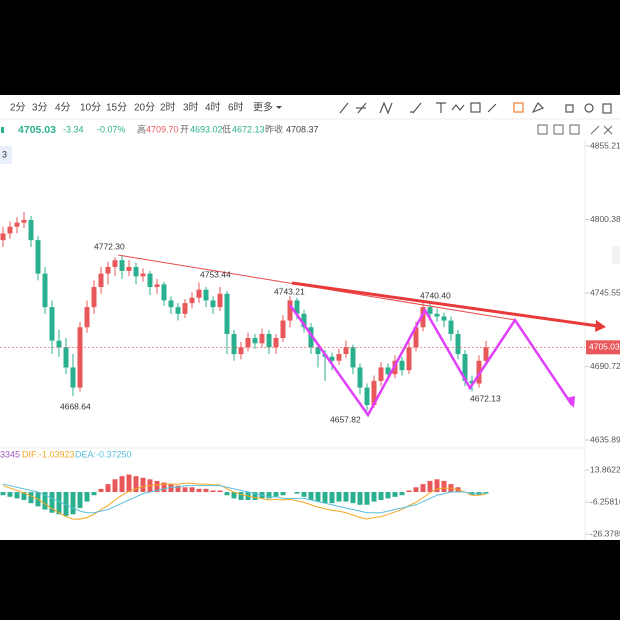 This screenshot has width=620, height=620. What do you see at coordinates (63, 108) in the screenshot?
I see `period-tab: 4分` at bounding box center [63, 108].